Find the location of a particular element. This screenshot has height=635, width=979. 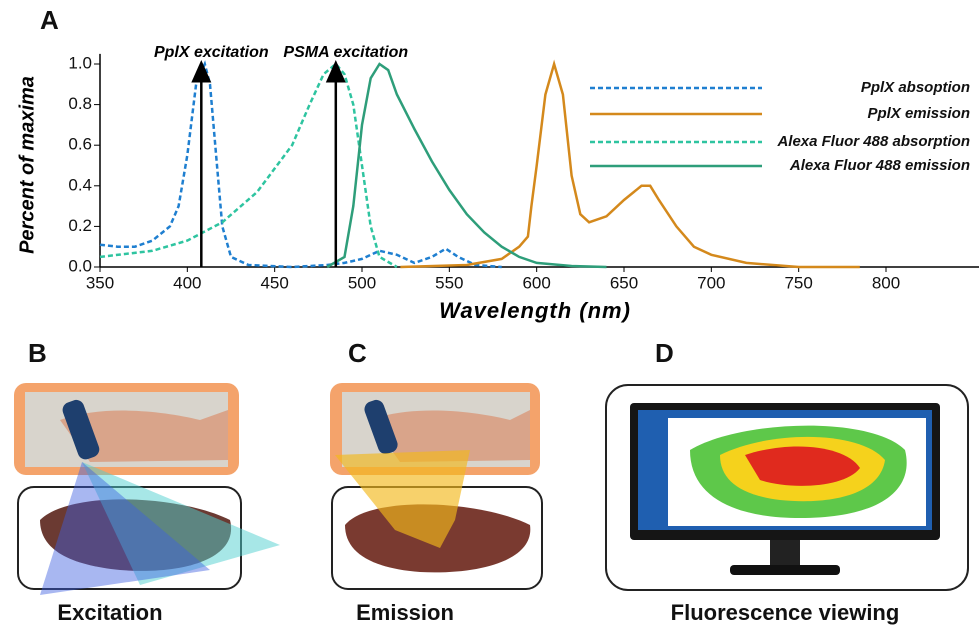

panel-caption: Excitation is located at coordinates (109, 612).